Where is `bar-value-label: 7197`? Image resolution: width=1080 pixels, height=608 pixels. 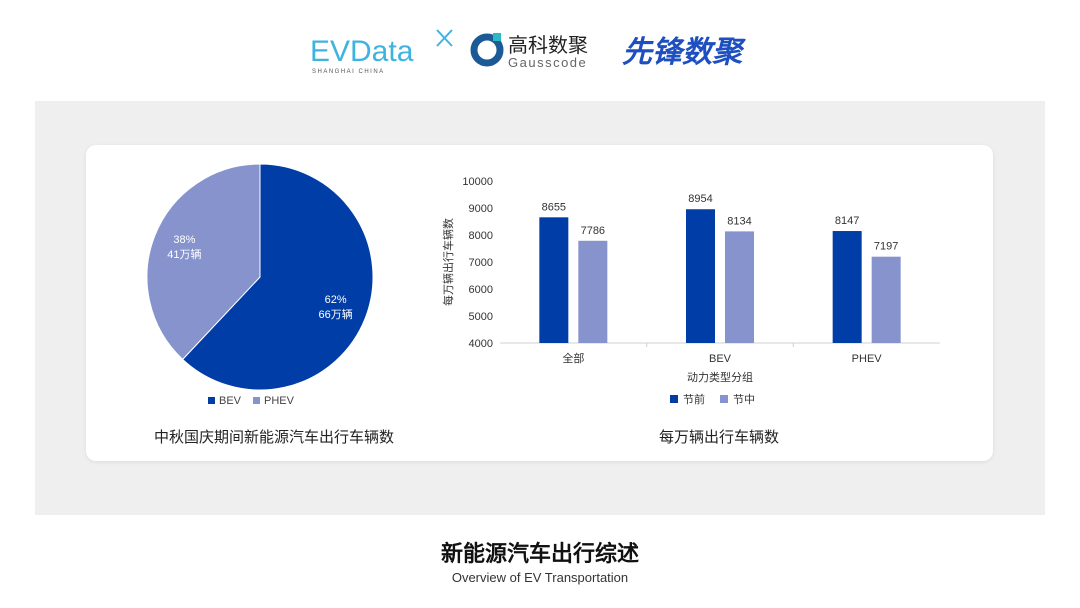 bar-value-label: 7197 is located at coordinates (886, 247).